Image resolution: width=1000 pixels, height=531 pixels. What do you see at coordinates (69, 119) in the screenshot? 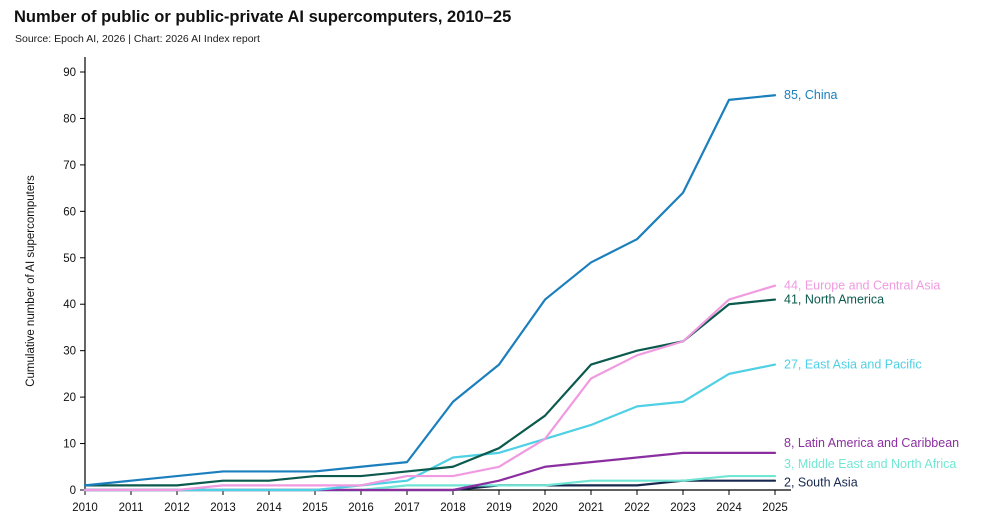
I see `y-tick-label: 80` at bounding box center [69, 119].